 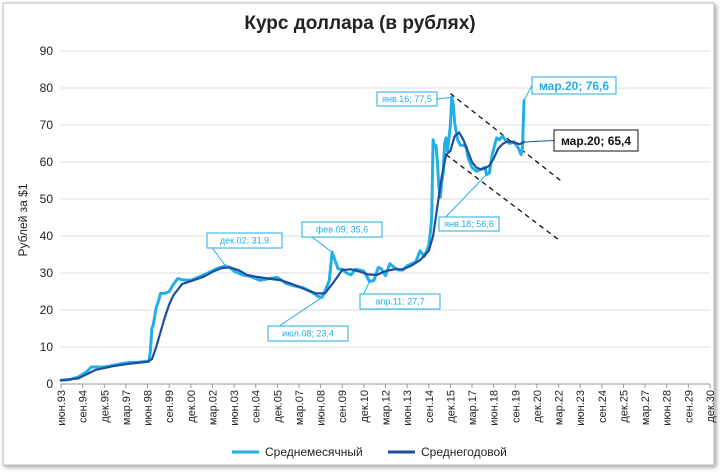 I want to click on y-tick-label: 70, so click(x=47, y=125).